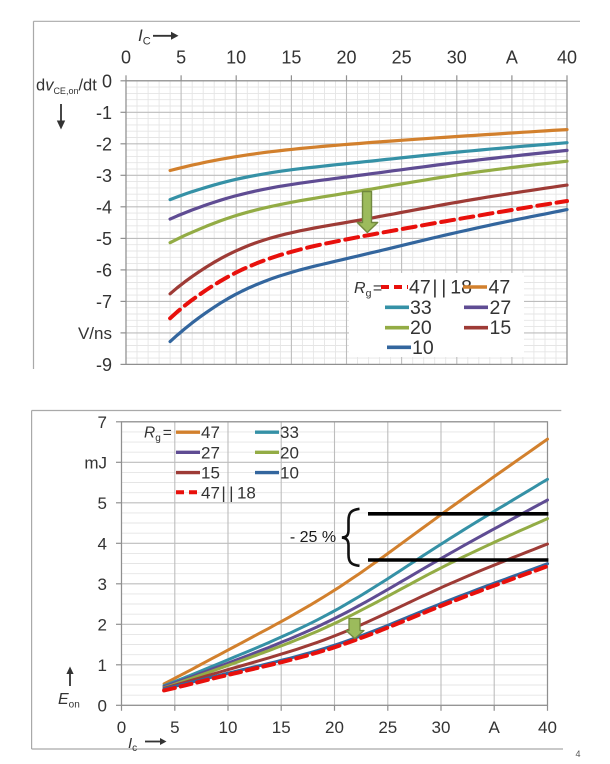 This screenshot has height=764, width=610. Describe the element at coordinates (102, 665) in the screenshot. I see `svg-text: 1` at that location.